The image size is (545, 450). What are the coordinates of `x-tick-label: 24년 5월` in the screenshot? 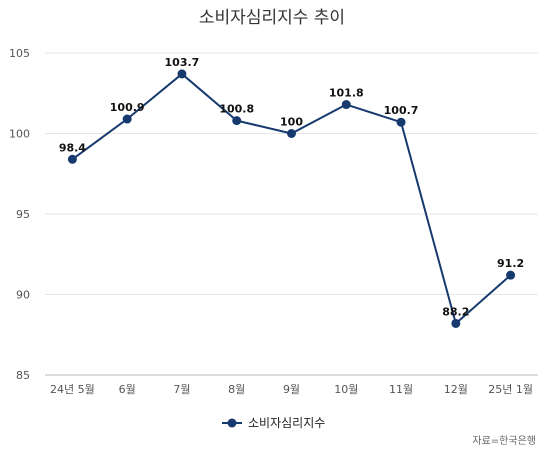 It's located at (72, 389).